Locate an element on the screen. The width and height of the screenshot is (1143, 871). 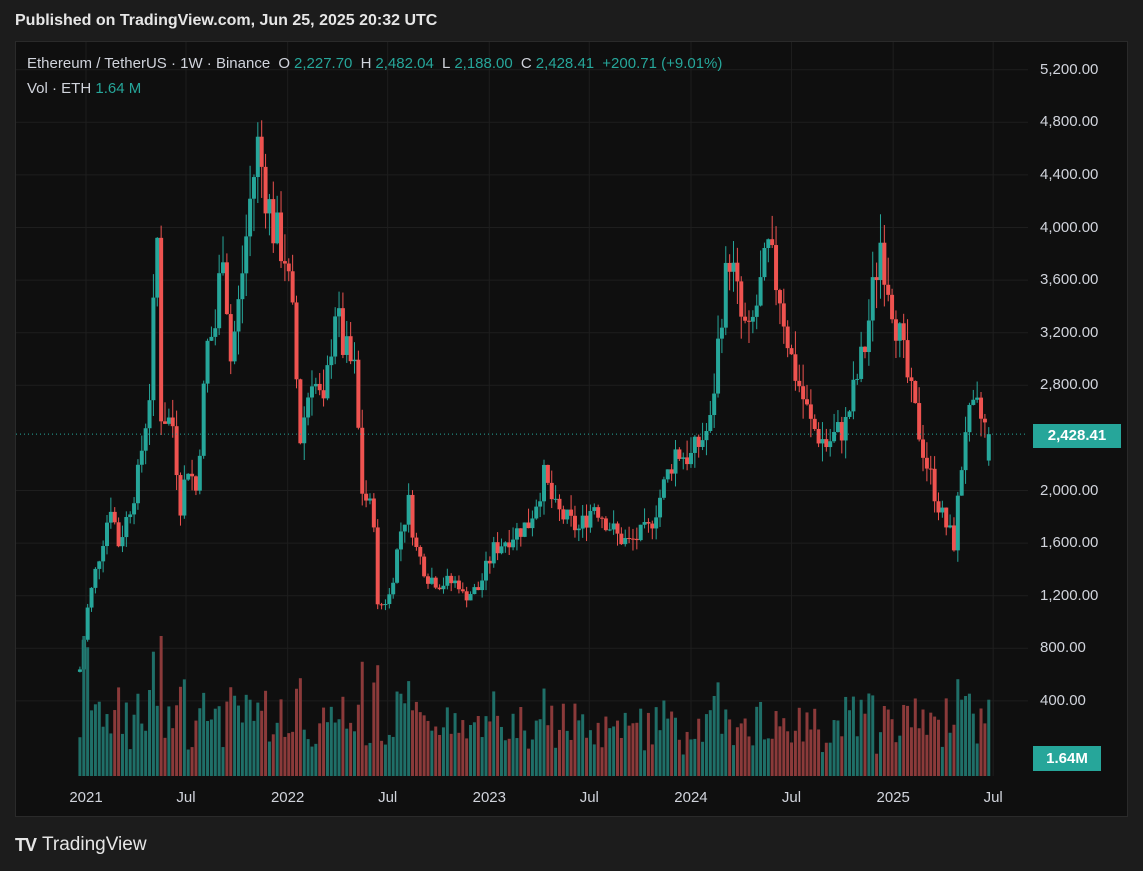
volume-label: Vol · ETH is located at coordinates (59, 88).